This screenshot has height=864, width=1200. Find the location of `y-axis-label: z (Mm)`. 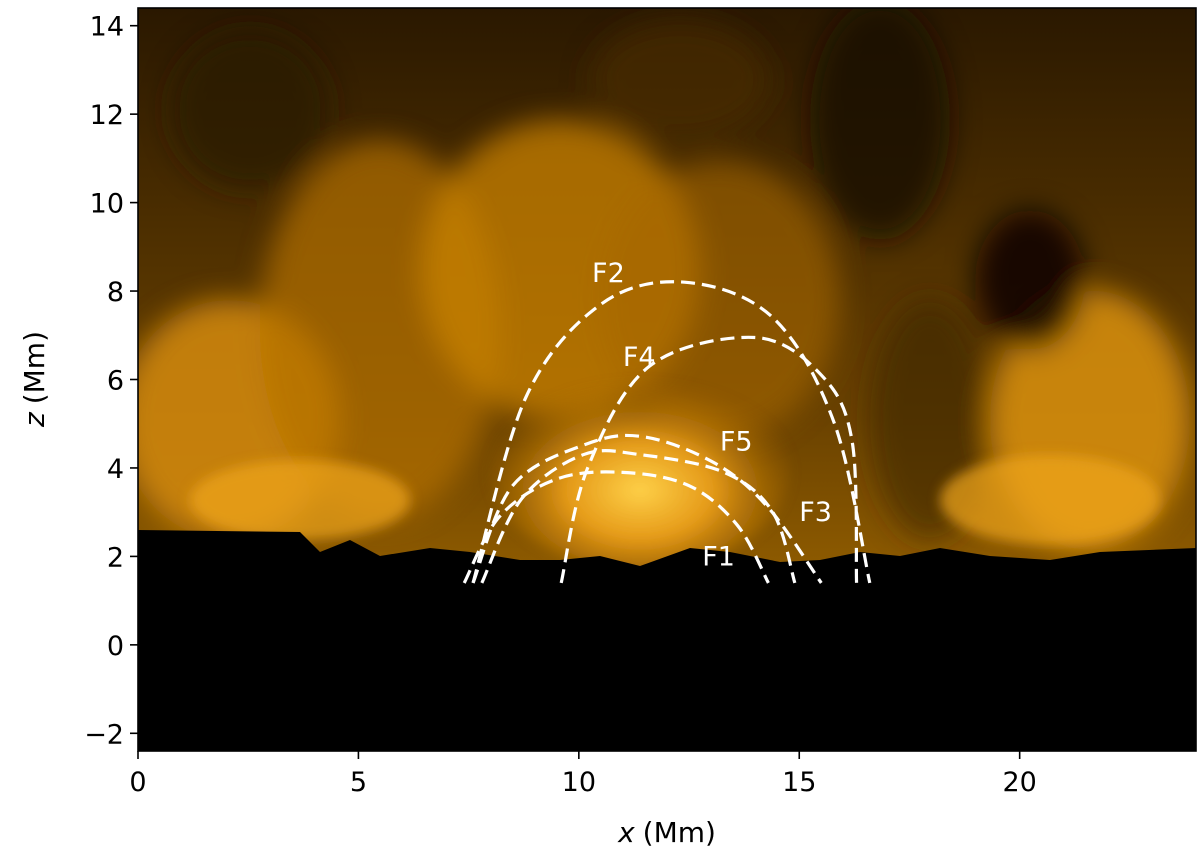

y-axis-label: z (Mm) is located at coordinates (34, 379).